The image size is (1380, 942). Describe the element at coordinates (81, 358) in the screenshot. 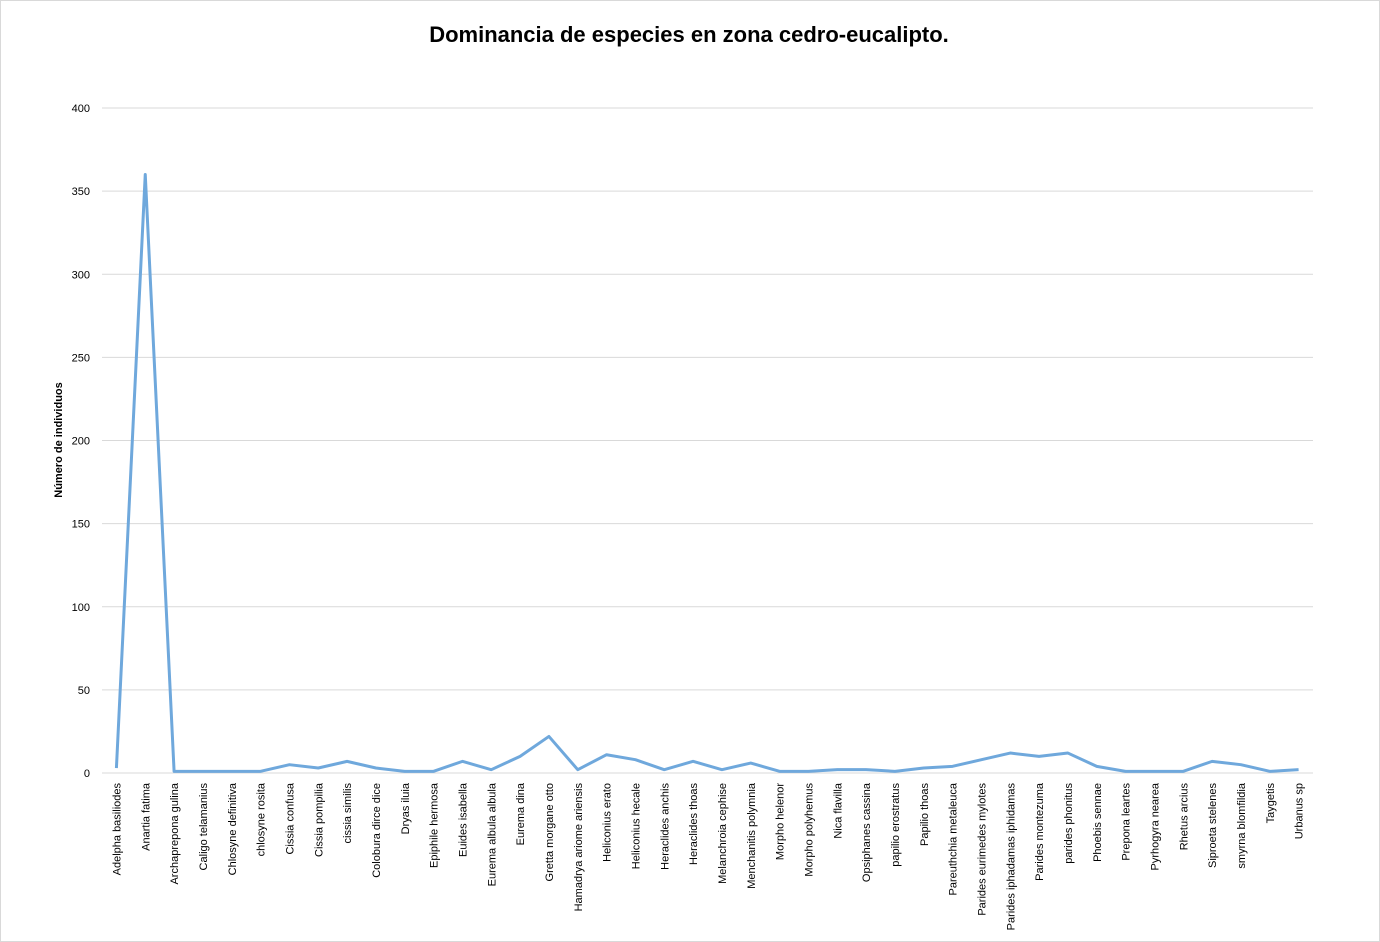

I see `y-tick-label: 250` at that location.